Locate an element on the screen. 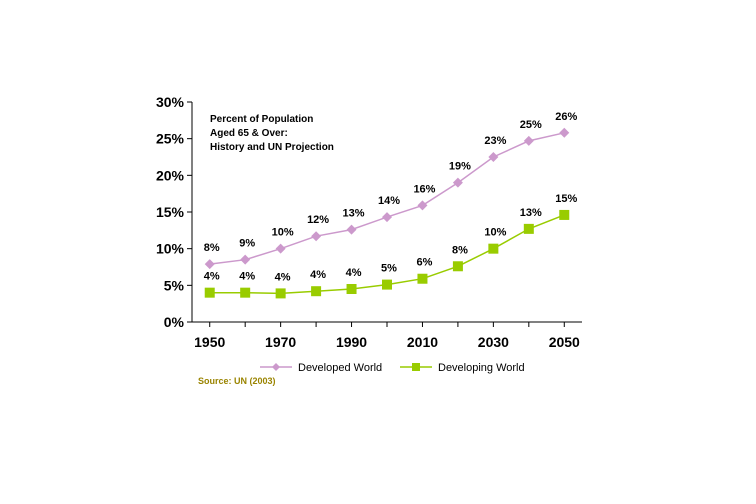 The height and width of the screenshot is (504, 756). data-label: 16% is located at coordinates (424, 189).